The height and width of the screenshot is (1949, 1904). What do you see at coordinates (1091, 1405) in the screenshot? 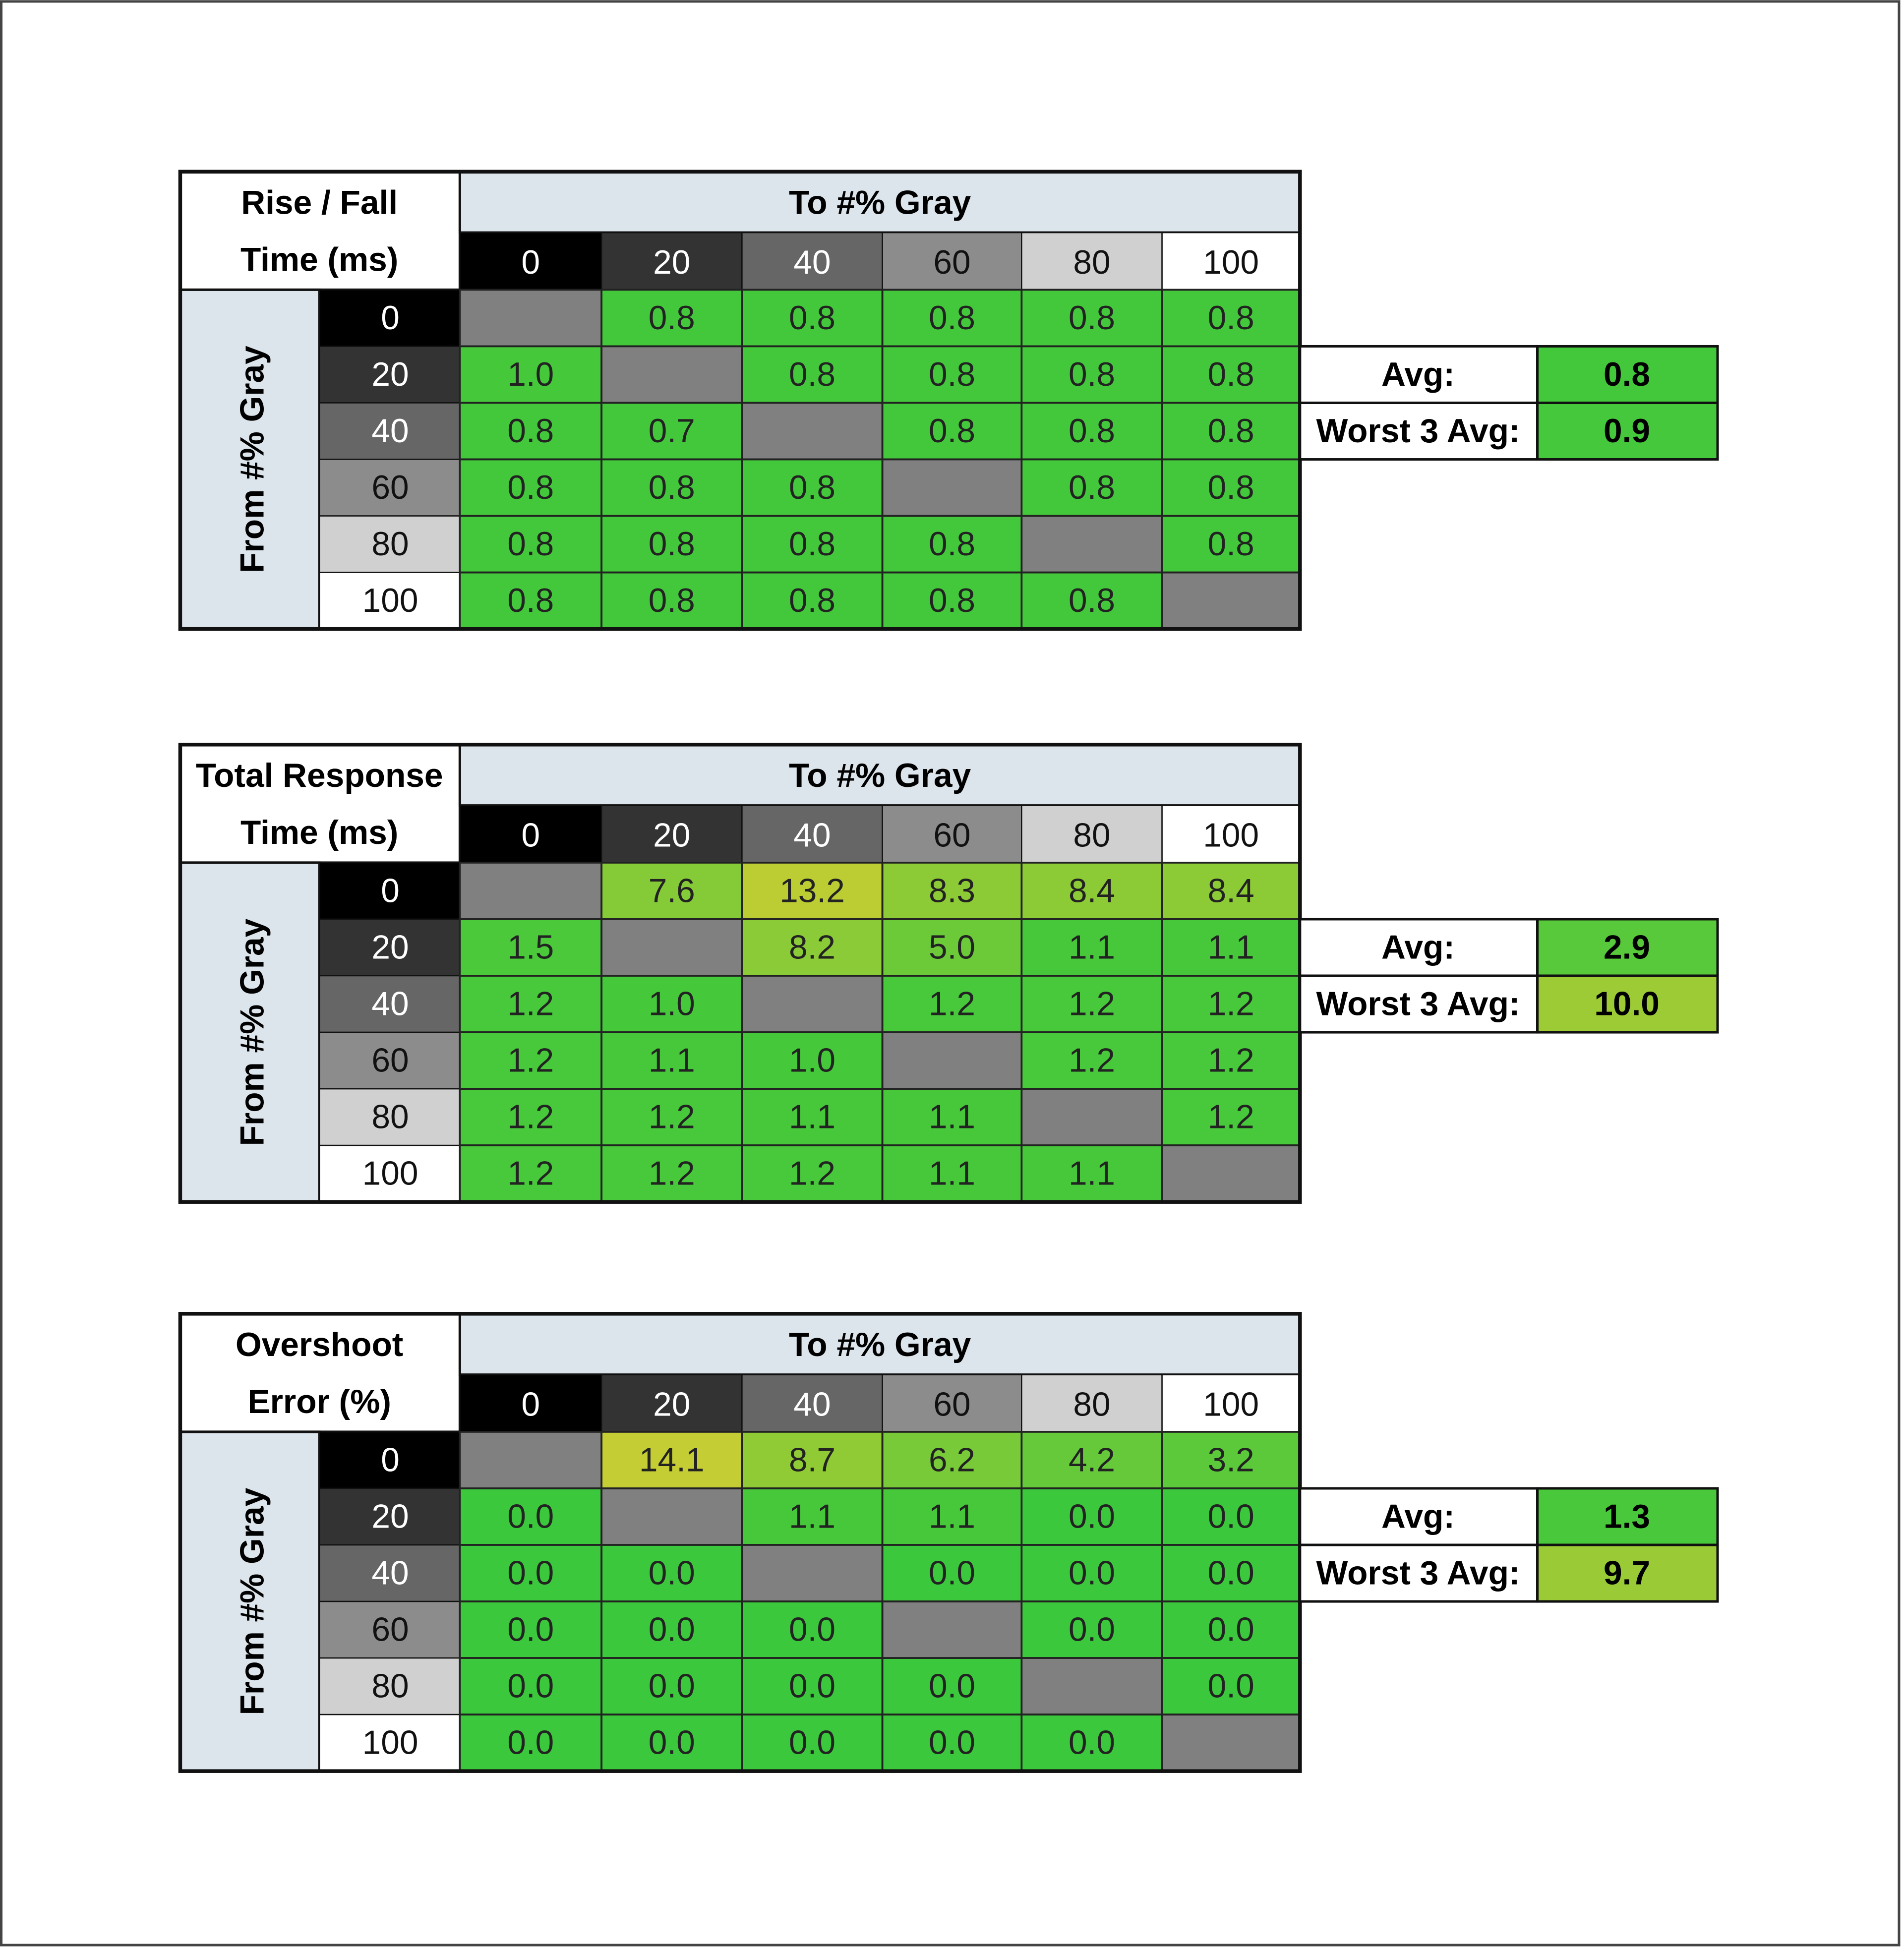
I see `column-label: 80` at bounding box center [1091, 1405].